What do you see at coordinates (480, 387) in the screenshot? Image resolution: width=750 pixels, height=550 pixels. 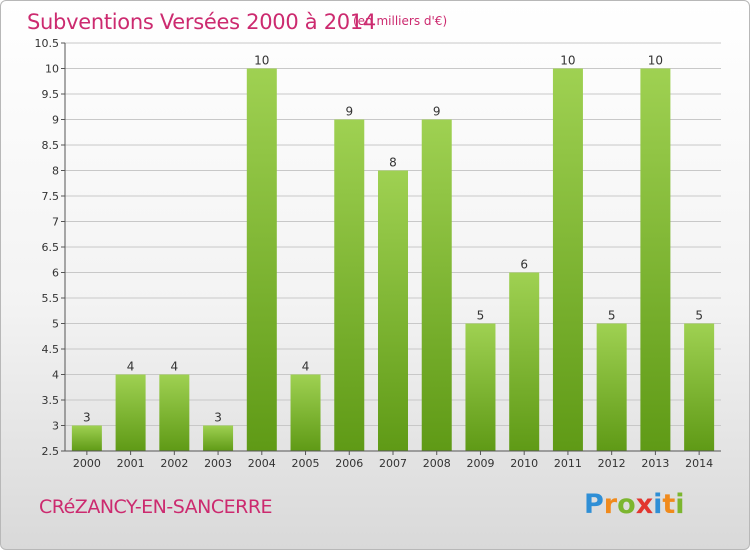 I see `bar-2009` at bounding box center [480, 387].